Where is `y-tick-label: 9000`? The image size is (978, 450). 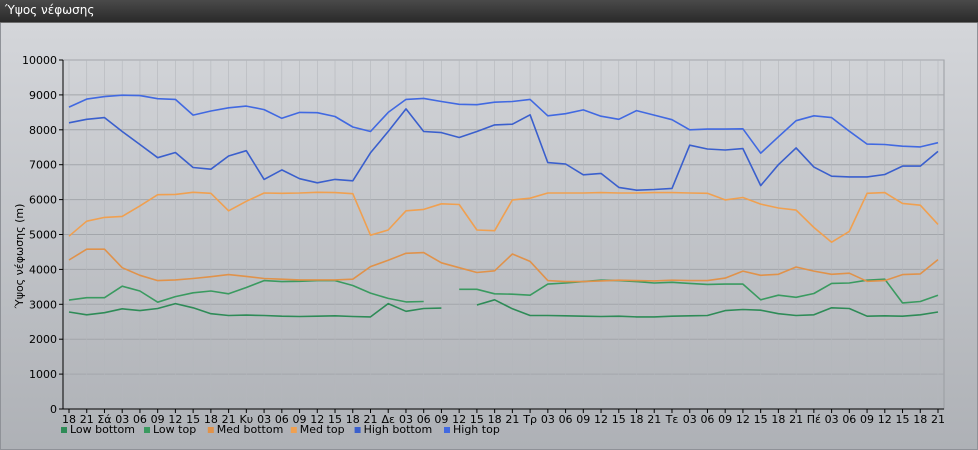
y-tick-label: 9000 is located at coordinates (43, 95).